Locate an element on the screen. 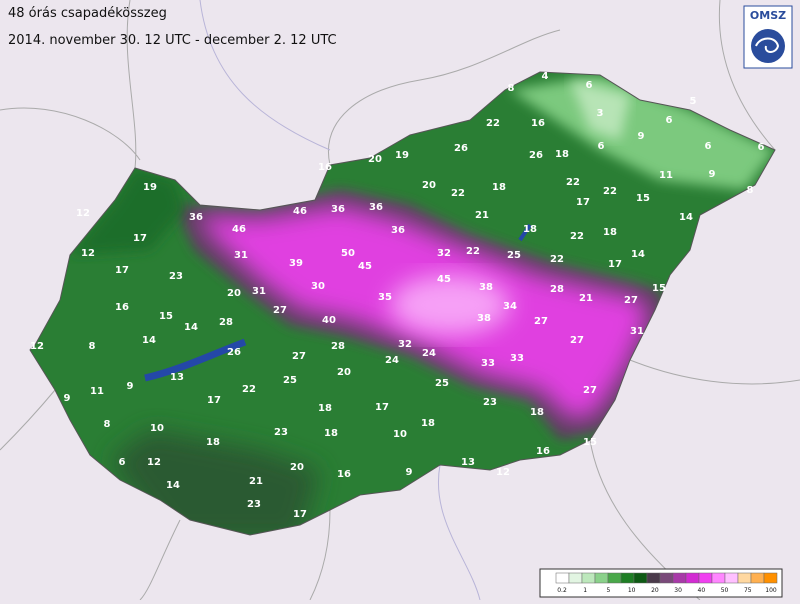 The height and width of the screenshot is (604, 800). station-value: 35 is located at coordinates (385, 297).